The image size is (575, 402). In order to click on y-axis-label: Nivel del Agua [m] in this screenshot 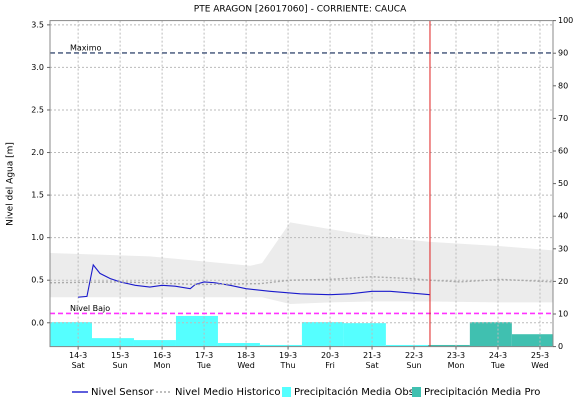, I will do `click(11, 184)`.